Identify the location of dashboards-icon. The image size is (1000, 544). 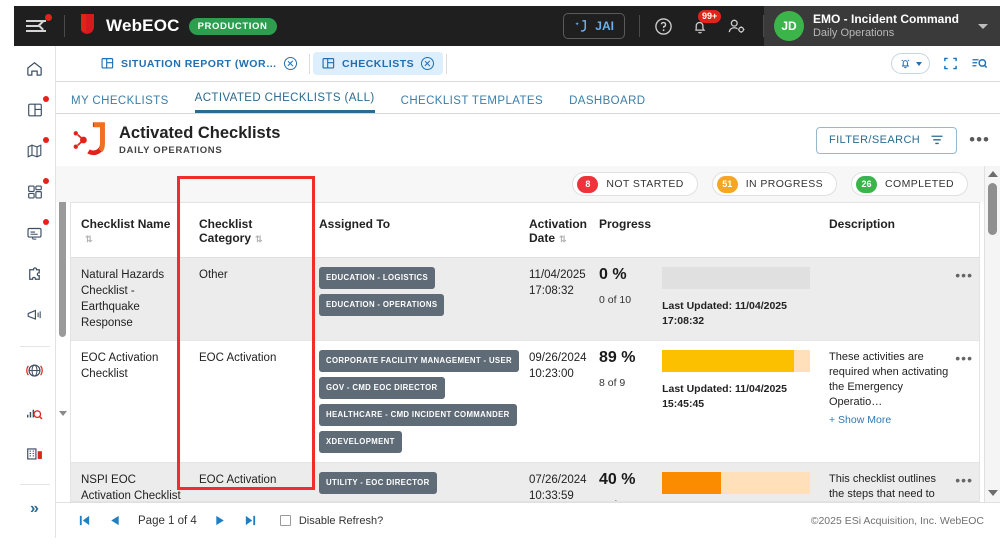
(34, 192).